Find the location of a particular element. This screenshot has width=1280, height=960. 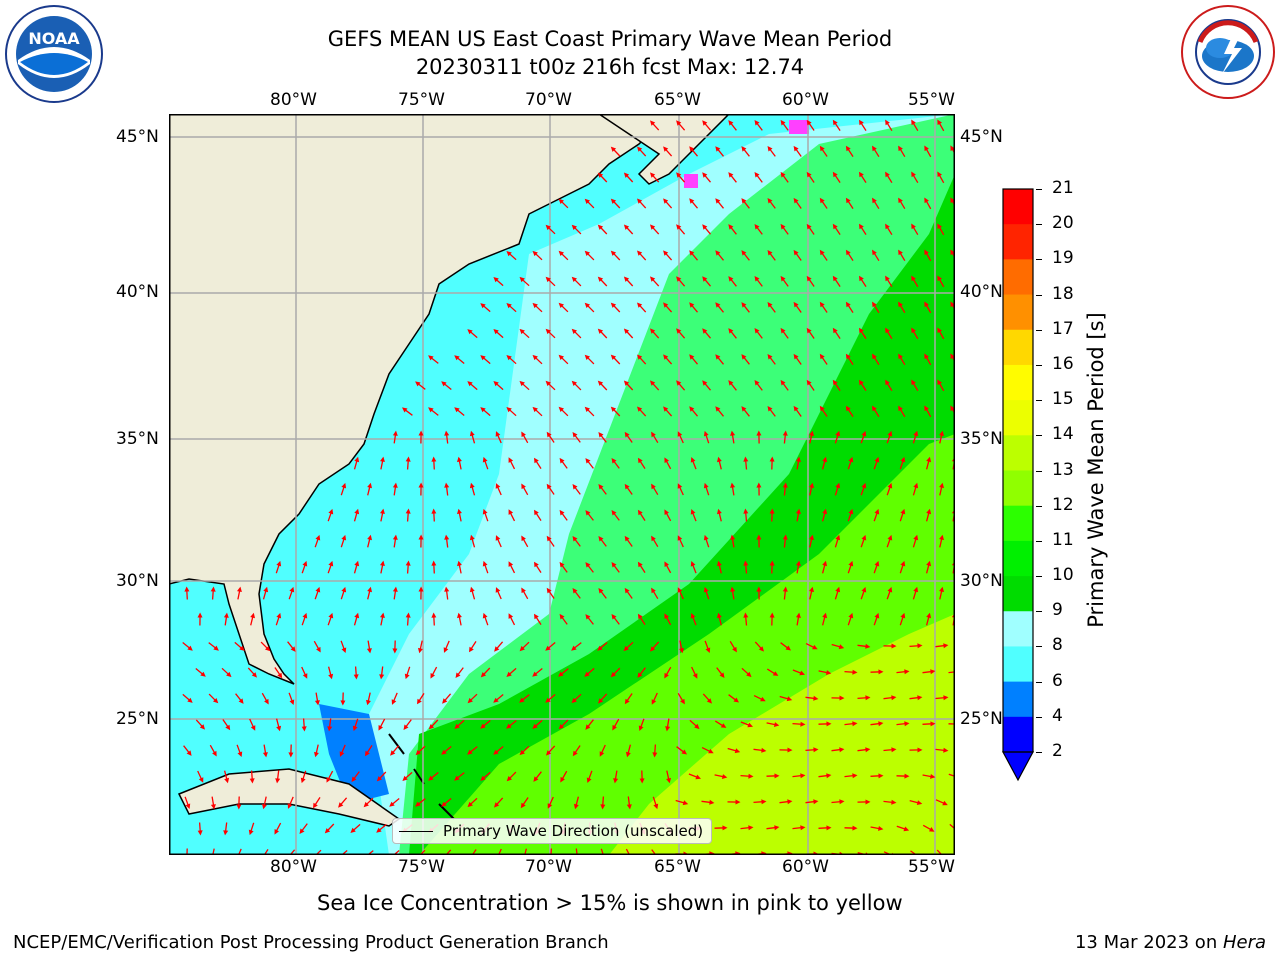

lon-label-bottom: 75°W is located at coordinates (421, 867).